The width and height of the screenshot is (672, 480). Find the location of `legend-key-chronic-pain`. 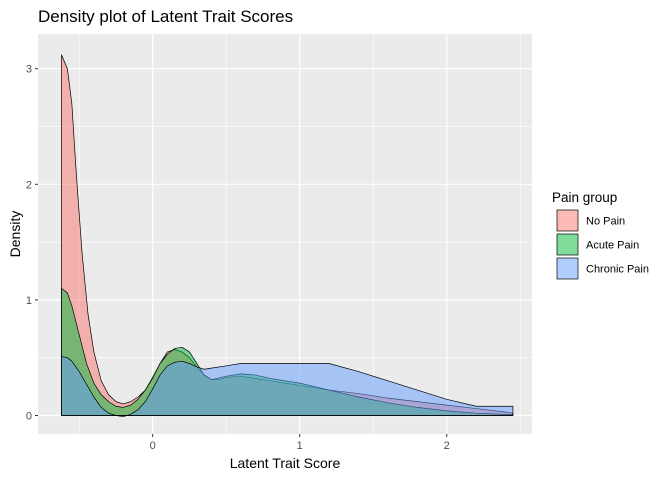

legend-key-chronic-pain is located at coordinates (567, 268).